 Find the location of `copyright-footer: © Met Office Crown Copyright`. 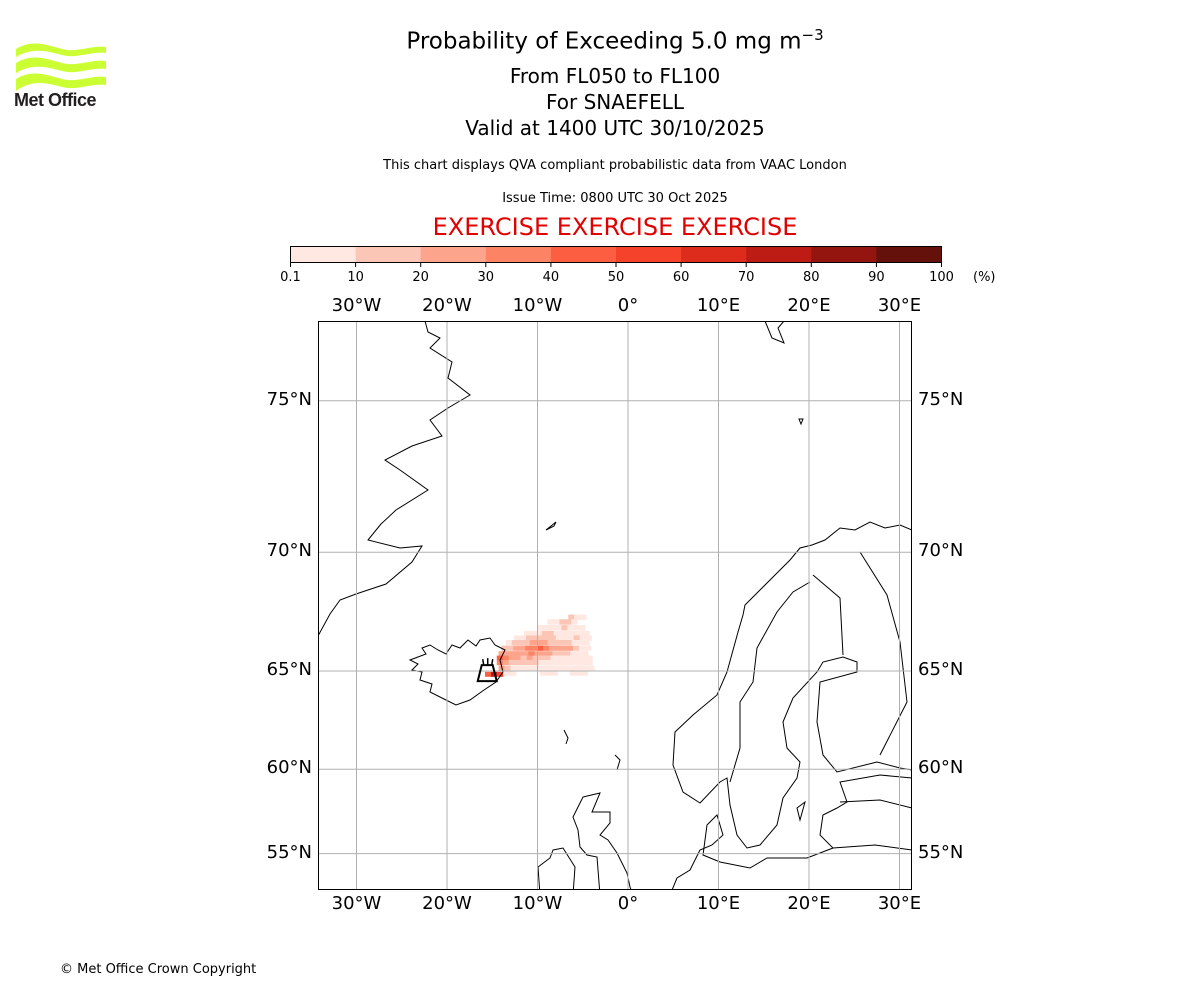

copyright-footer: © Met Office Crown Copyright is located at coordinates (158, 969).